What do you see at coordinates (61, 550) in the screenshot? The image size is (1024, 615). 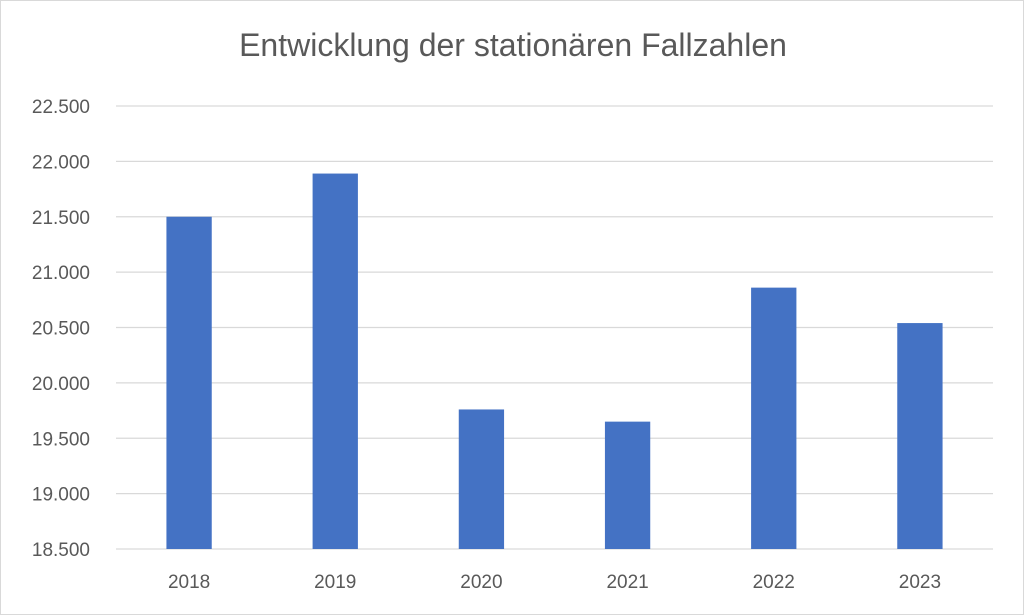 I see `y-tick-label: 18.500` at bounding box center [61, 550].